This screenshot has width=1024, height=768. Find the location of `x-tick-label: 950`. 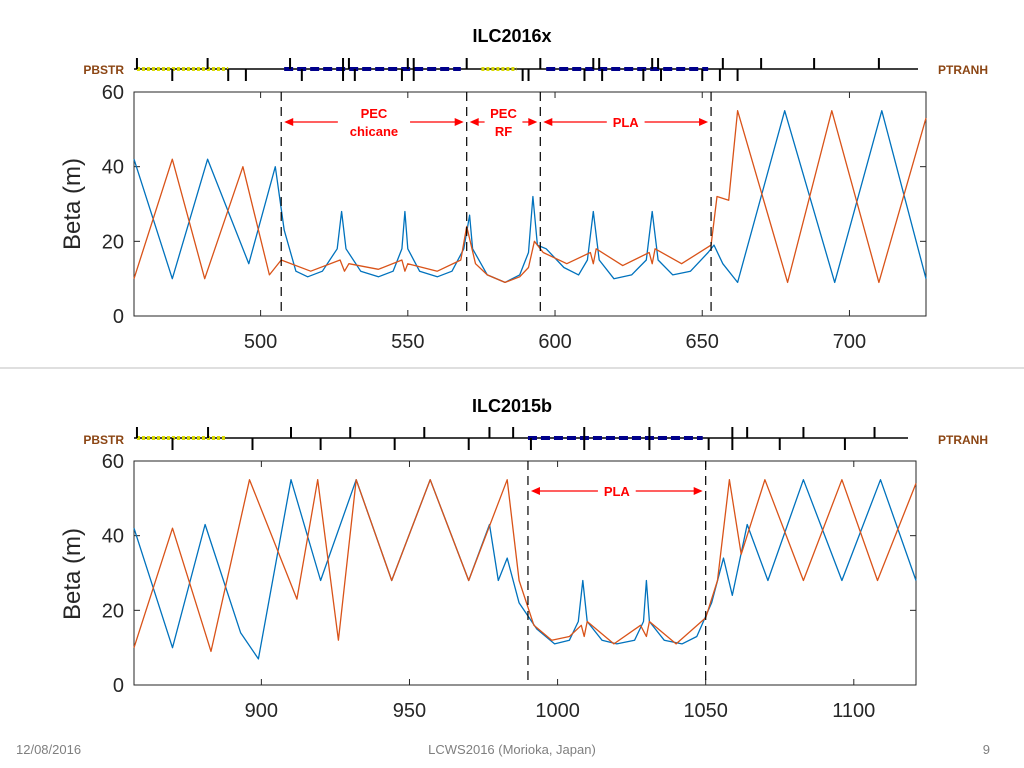

x-tick-label: 950 is located at coordinates (409, 711).